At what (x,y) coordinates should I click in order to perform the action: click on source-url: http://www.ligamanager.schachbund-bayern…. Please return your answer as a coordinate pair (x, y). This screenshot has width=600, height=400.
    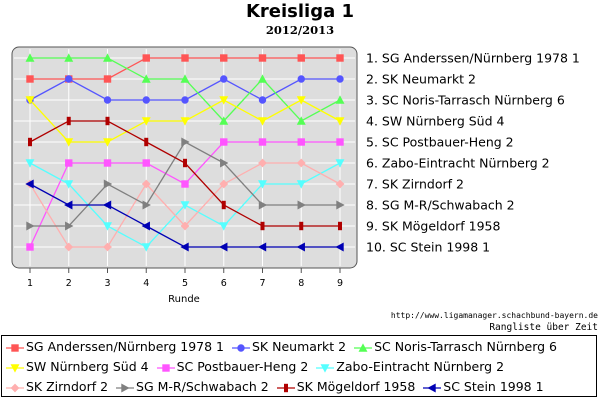
    Looking at the image, I should click on (494, 315).